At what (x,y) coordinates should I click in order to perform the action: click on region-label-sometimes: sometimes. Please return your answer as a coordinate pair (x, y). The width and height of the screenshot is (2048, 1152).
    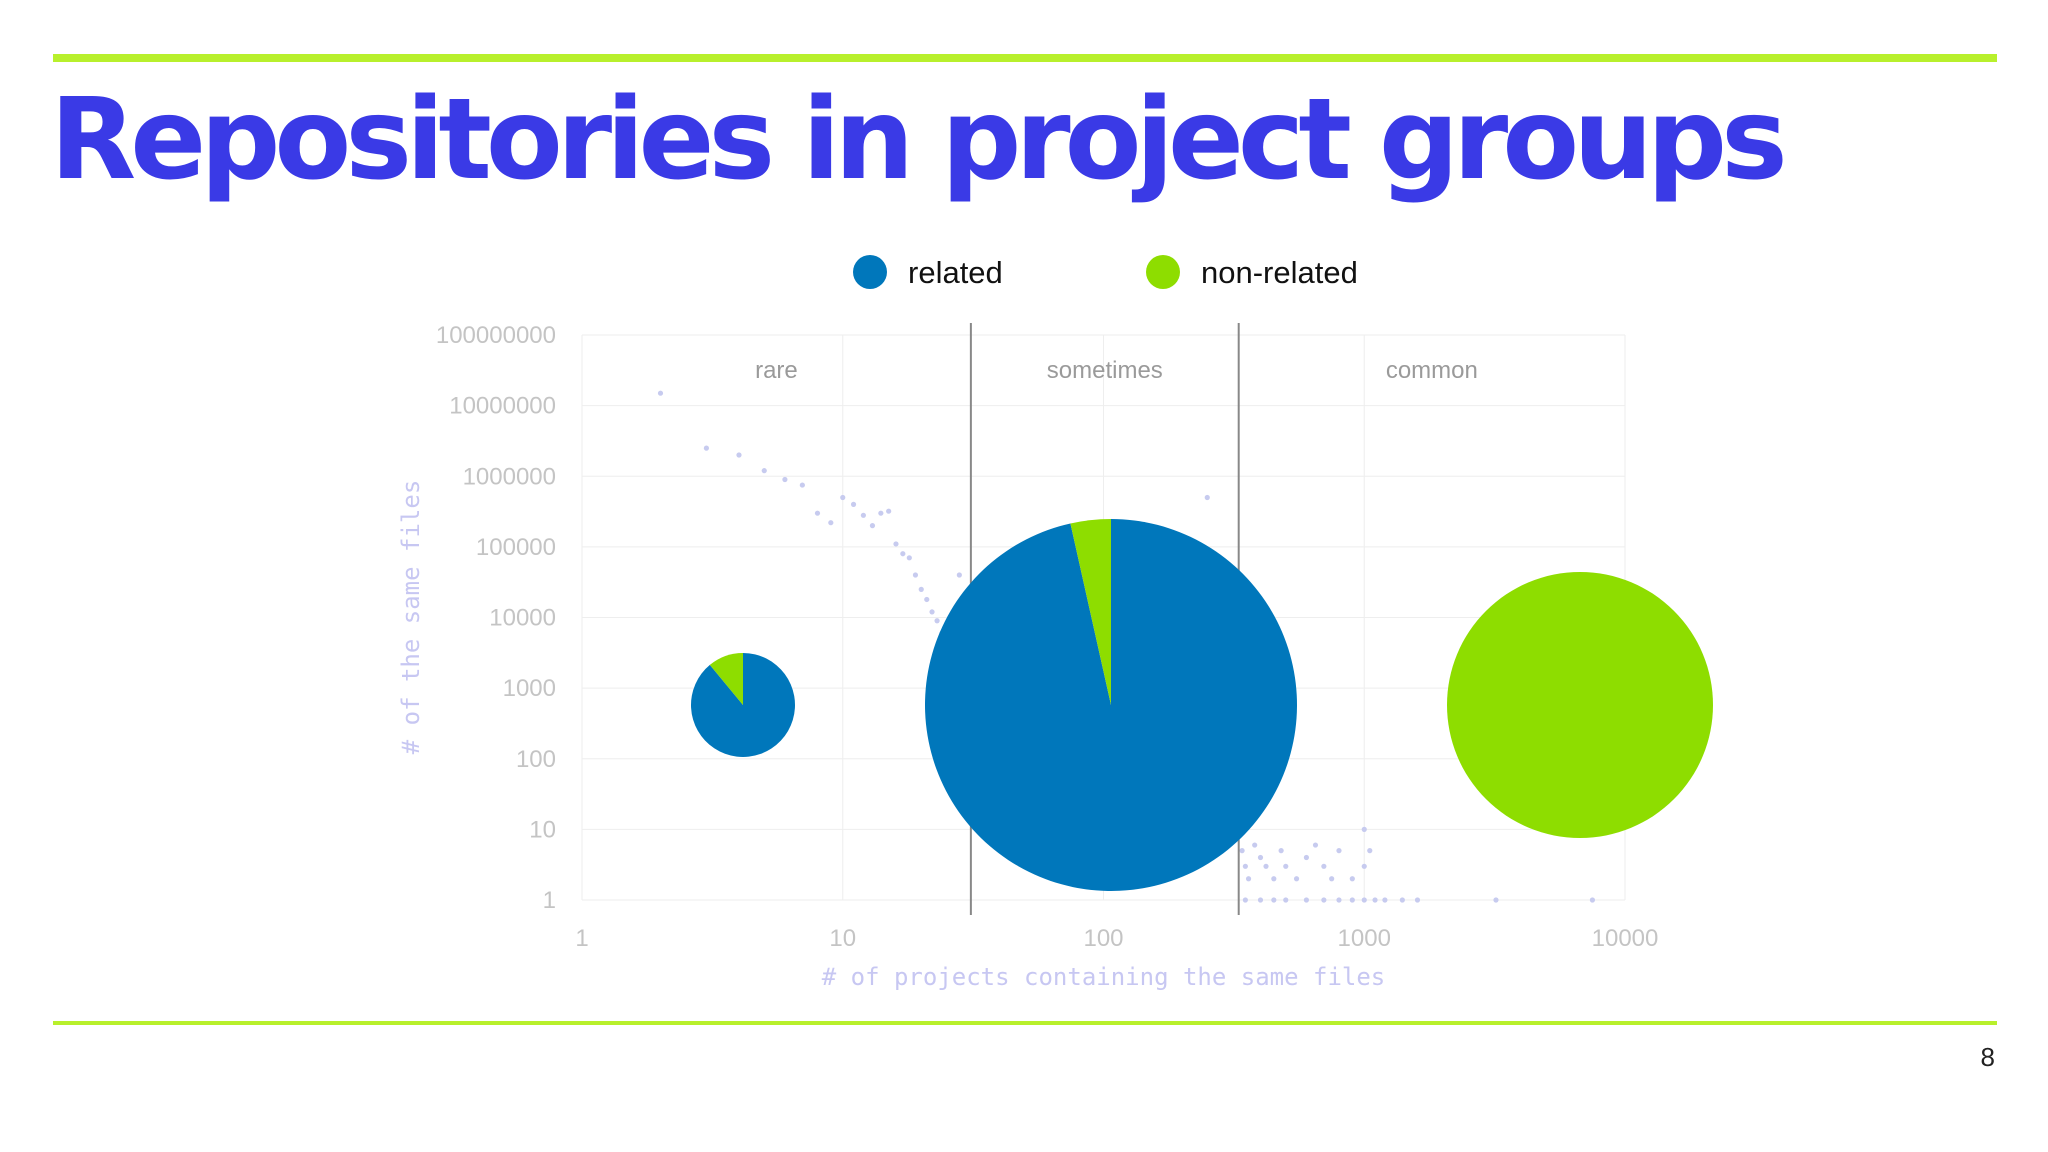
    Looking at the image, I should click on (1105, 370).